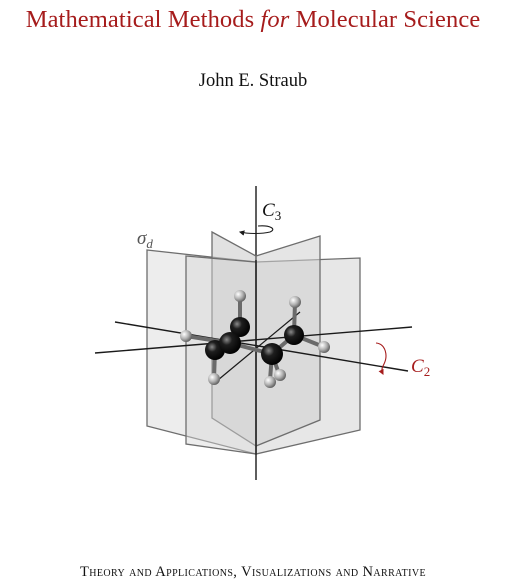 This screenshot has height=587, width=506. I want to click on c3-rotation-arrow, so click(256, 230).